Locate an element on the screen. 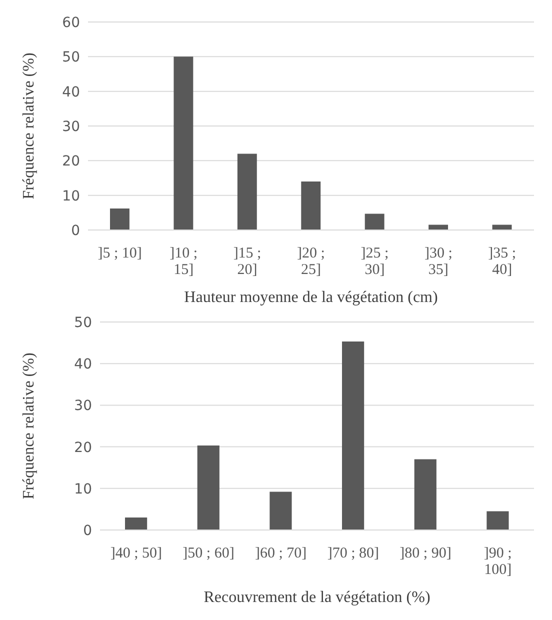  x-tick-label: ]35 ; 40] is located at coordinates (502, 262).